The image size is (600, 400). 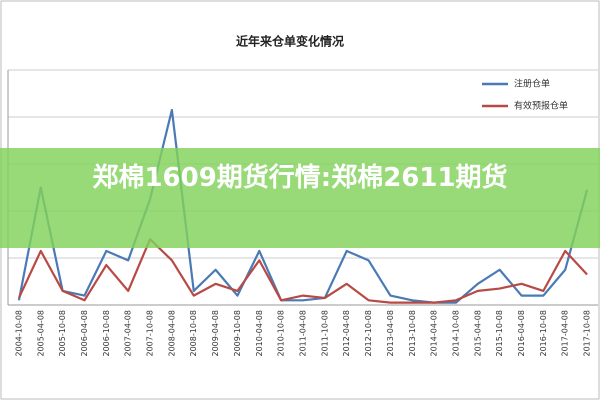 I want to click on x-tick-label: 2014-10-08, so click(x=455, y=333).